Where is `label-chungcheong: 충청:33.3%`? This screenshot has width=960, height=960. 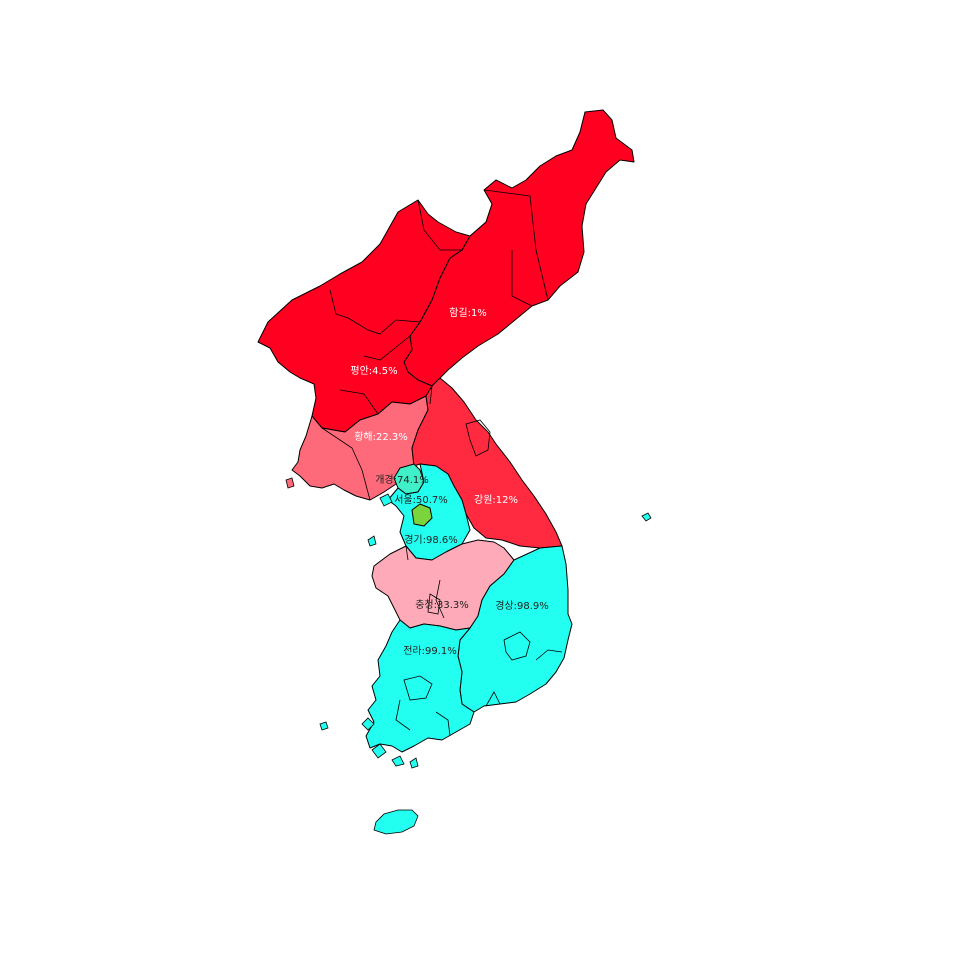 label-chungcheong: 충청:33.3% is located at coordinates (442, 605).